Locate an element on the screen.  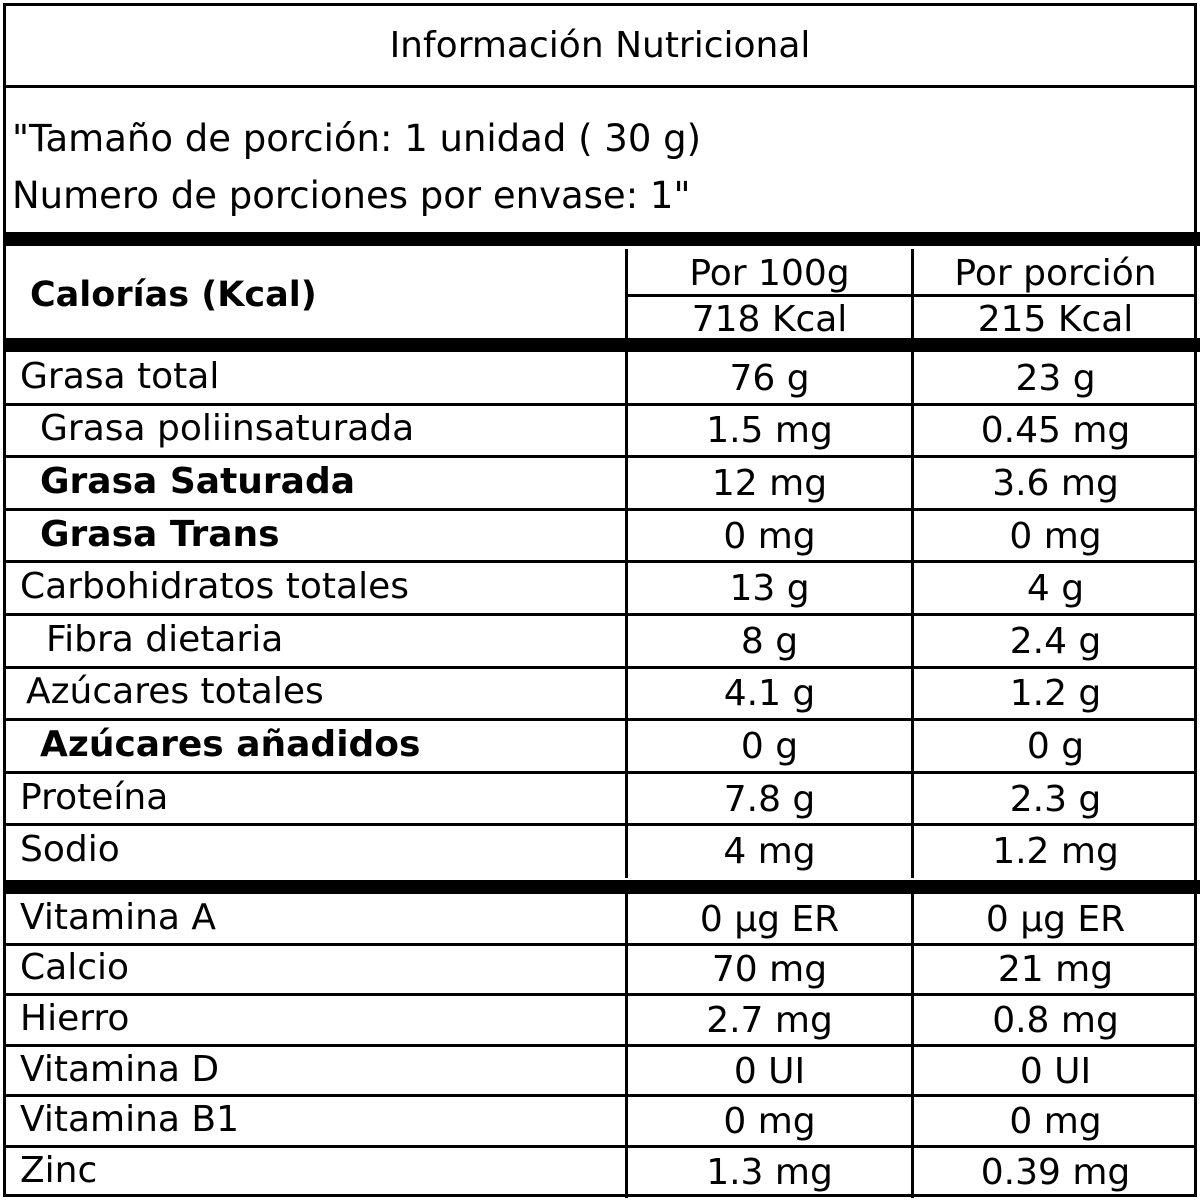
nutrient-per-portion: 0 g is located at coordinates (1055, 746).